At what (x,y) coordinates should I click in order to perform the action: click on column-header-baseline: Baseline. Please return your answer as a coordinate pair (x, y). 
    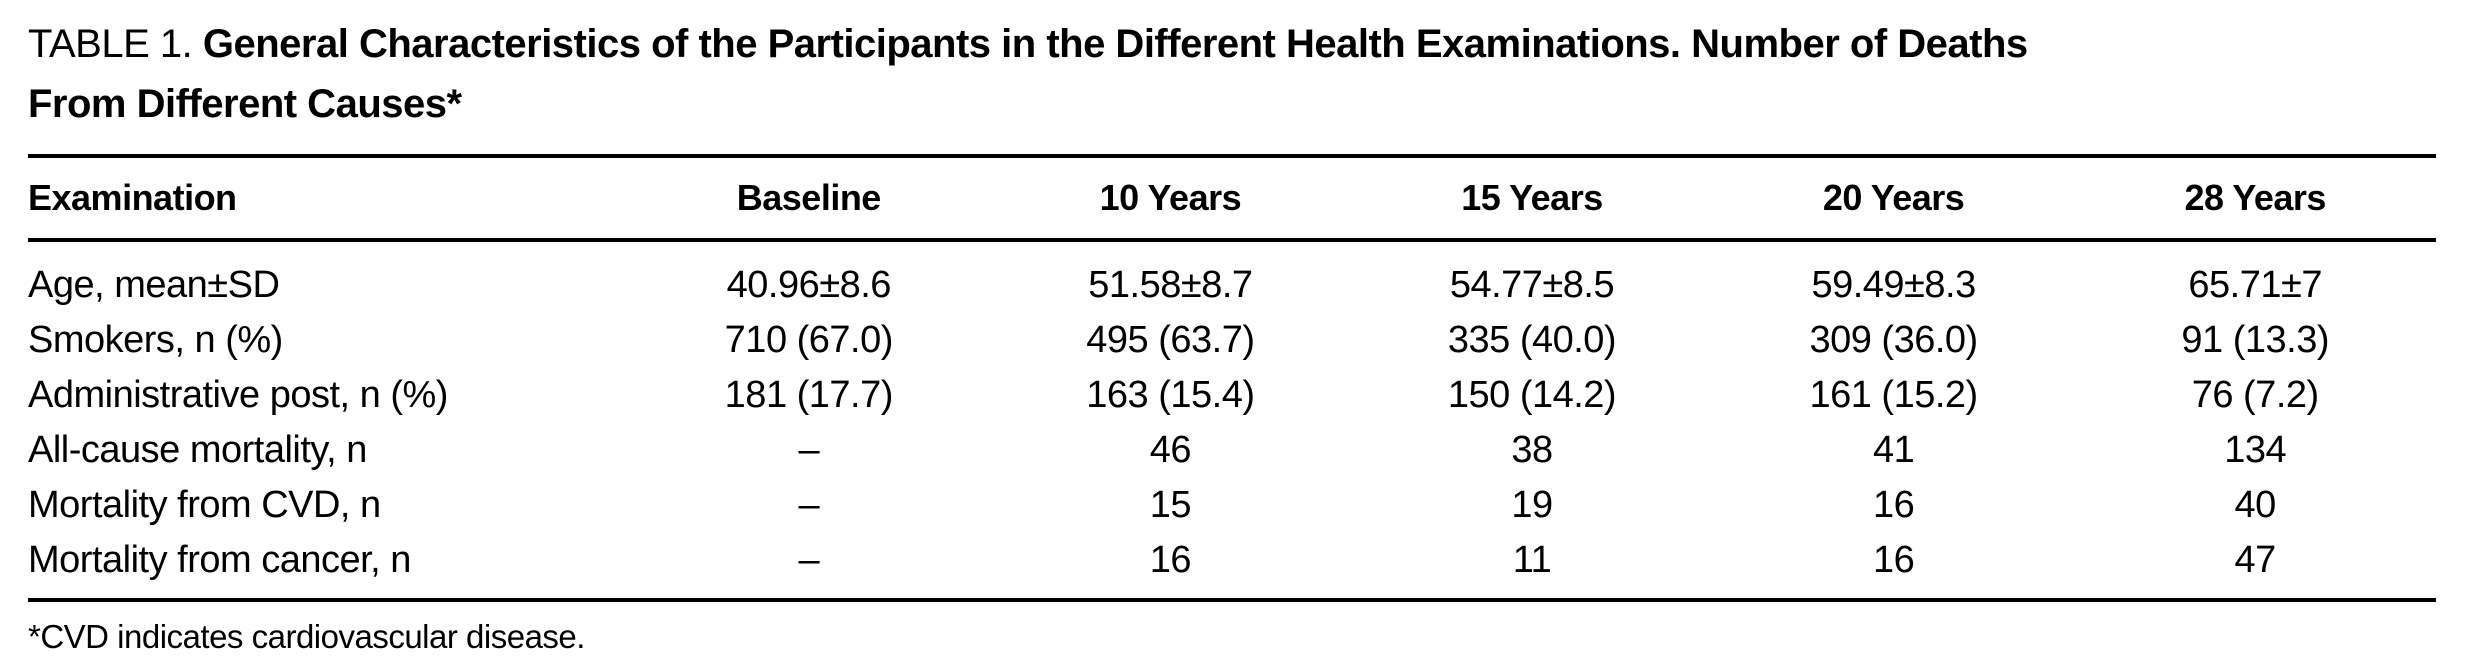
    Looking at the image, I should click on (809, 198).